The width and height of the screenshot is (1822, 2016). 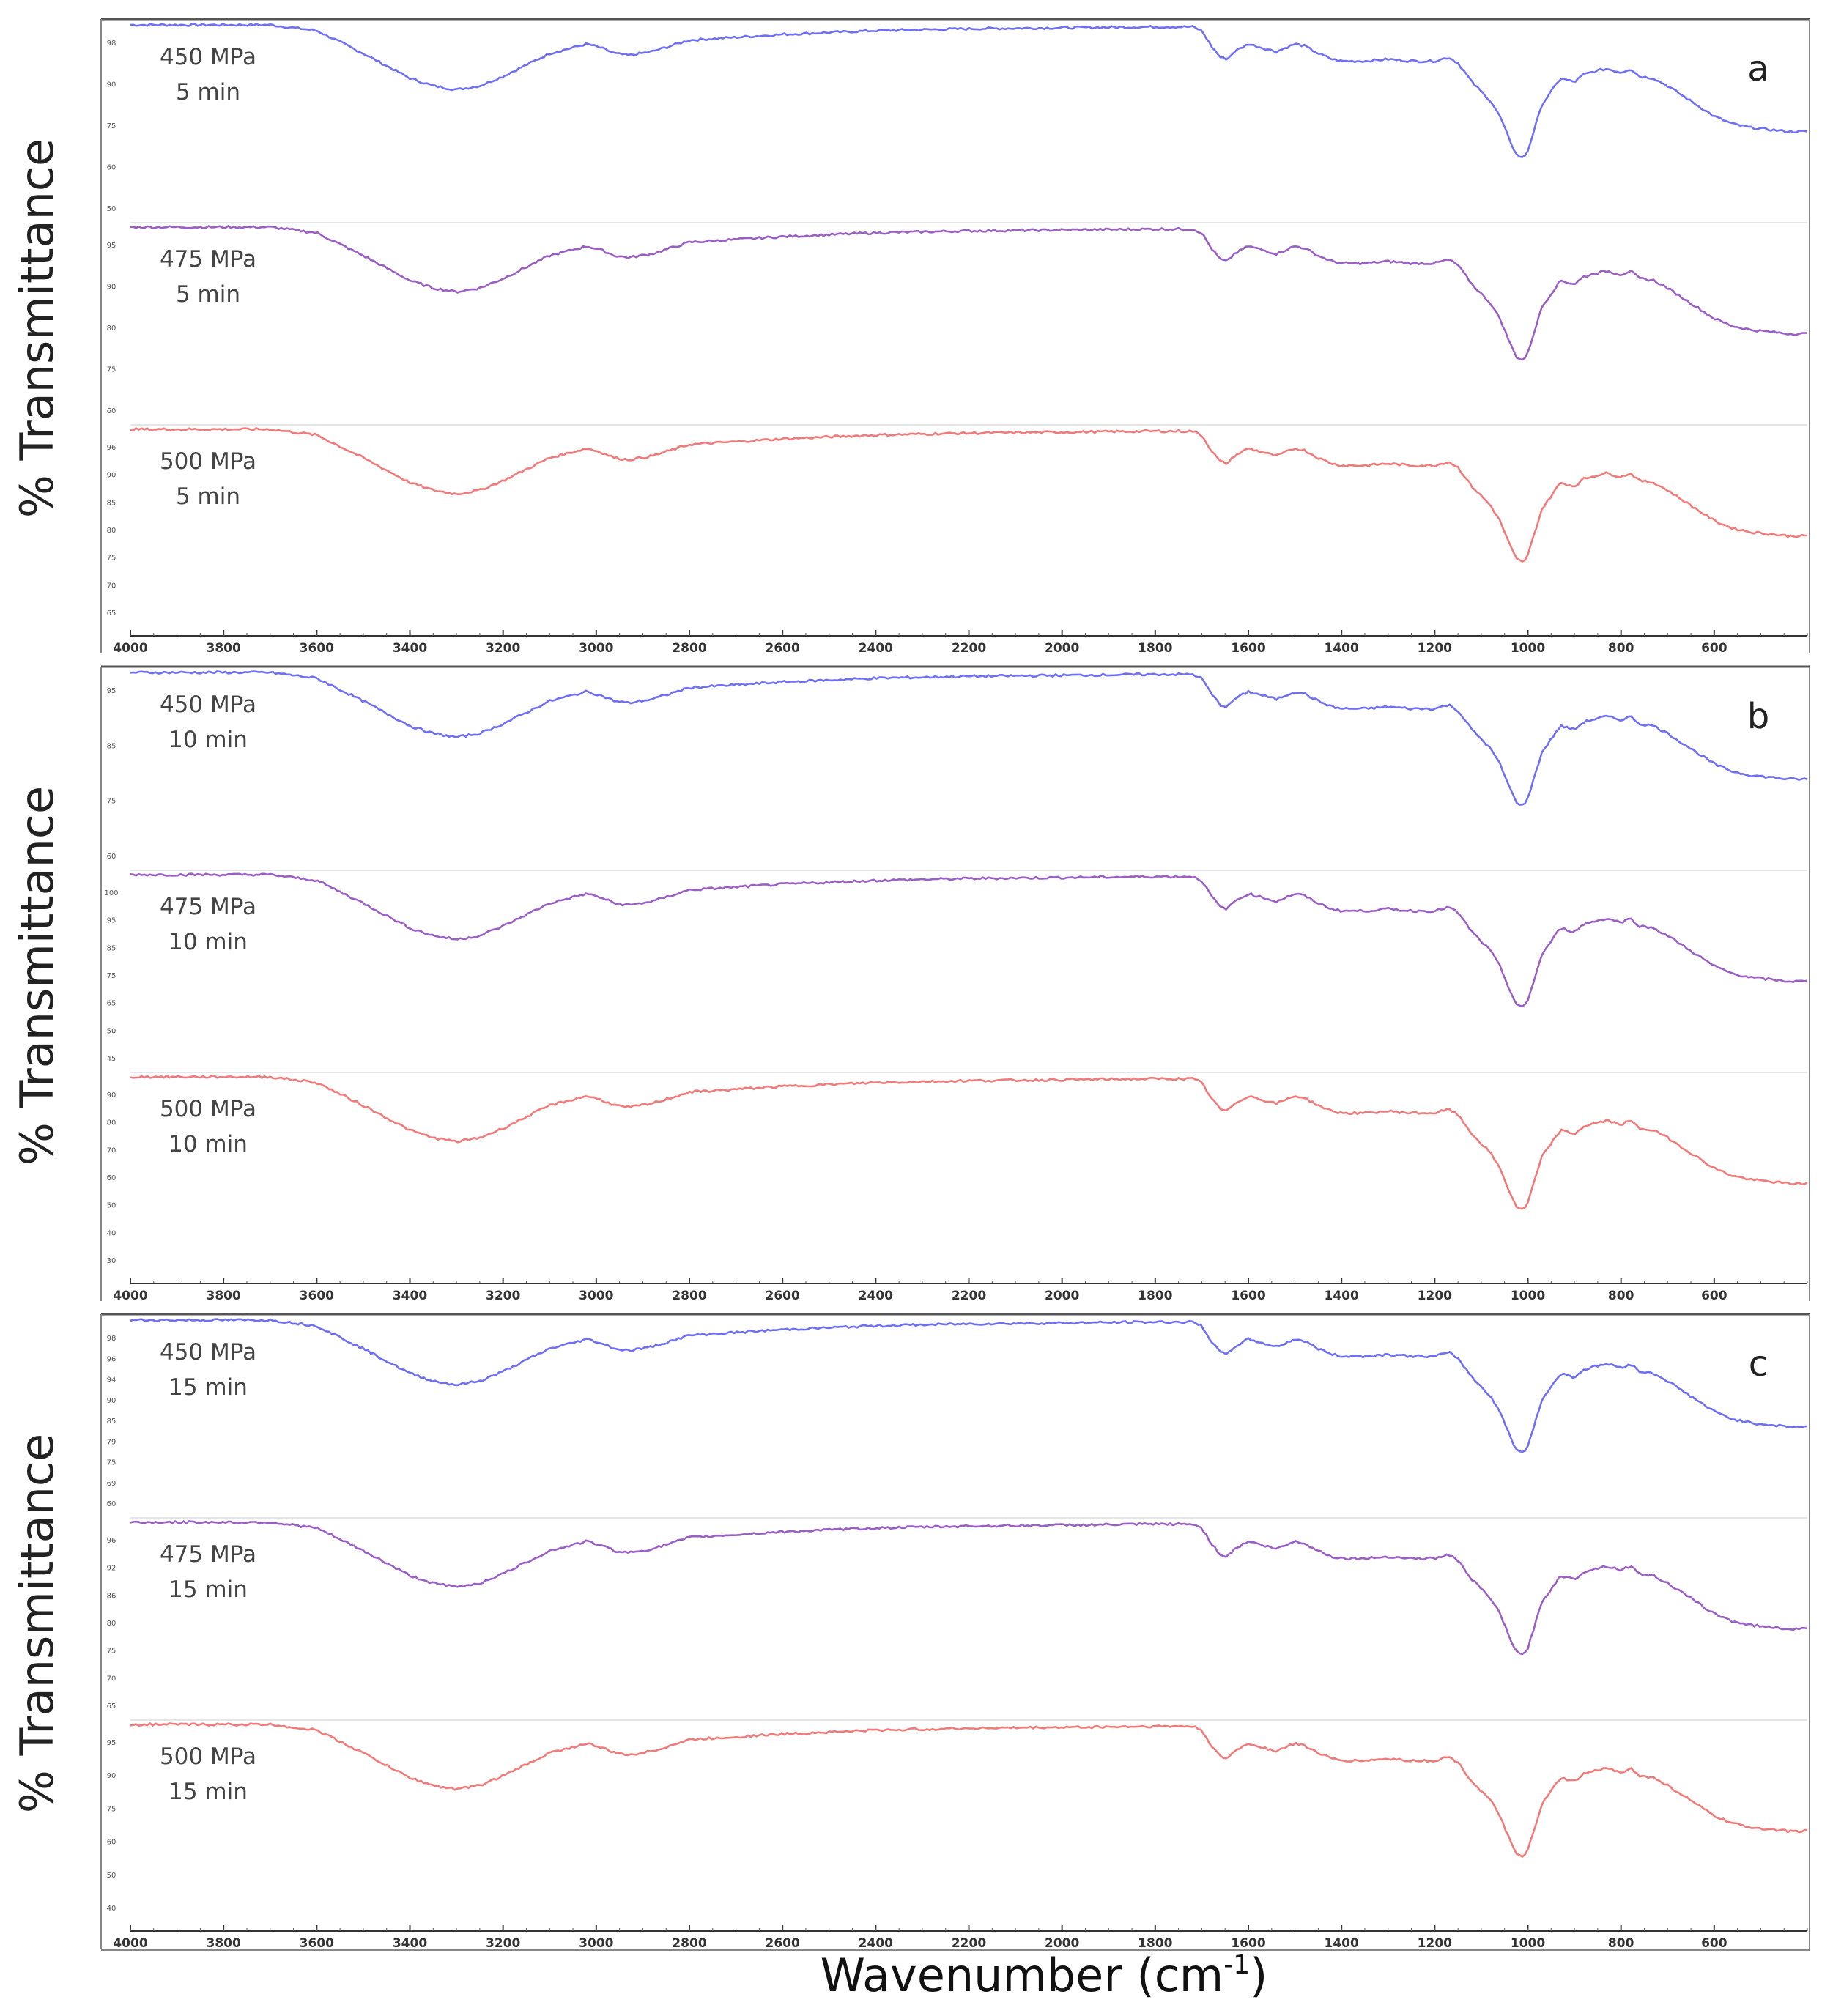 I want to click on panel-letter: a, so click(x=1758, y=68).